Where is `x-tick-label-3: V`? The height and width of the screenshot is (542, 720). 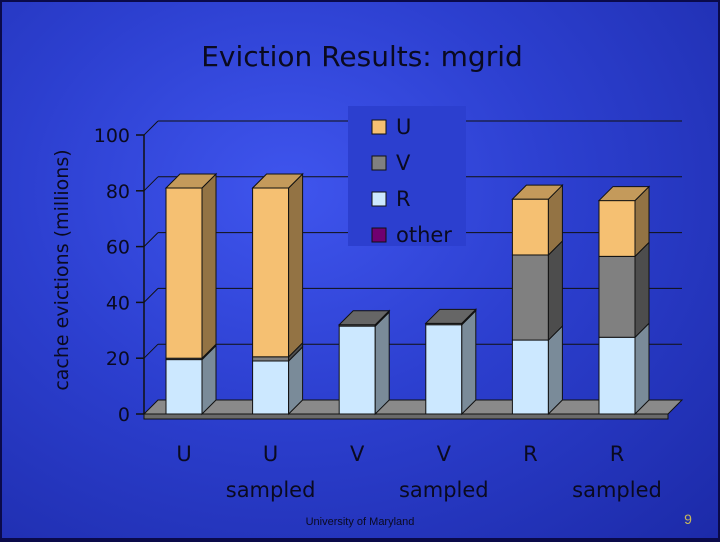
x-tick-label-3: V is located at coordinates (444, 454).